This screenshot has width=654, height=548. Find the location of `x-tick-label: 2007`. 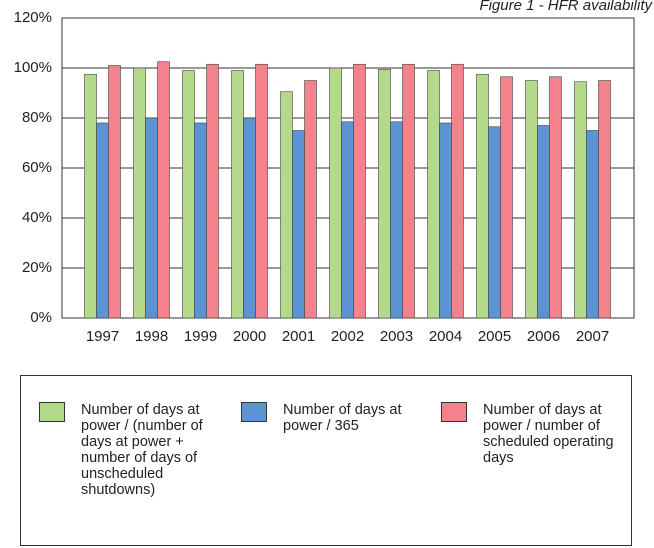

x-tick-label: 2007 is located at coordinates (592, 336).